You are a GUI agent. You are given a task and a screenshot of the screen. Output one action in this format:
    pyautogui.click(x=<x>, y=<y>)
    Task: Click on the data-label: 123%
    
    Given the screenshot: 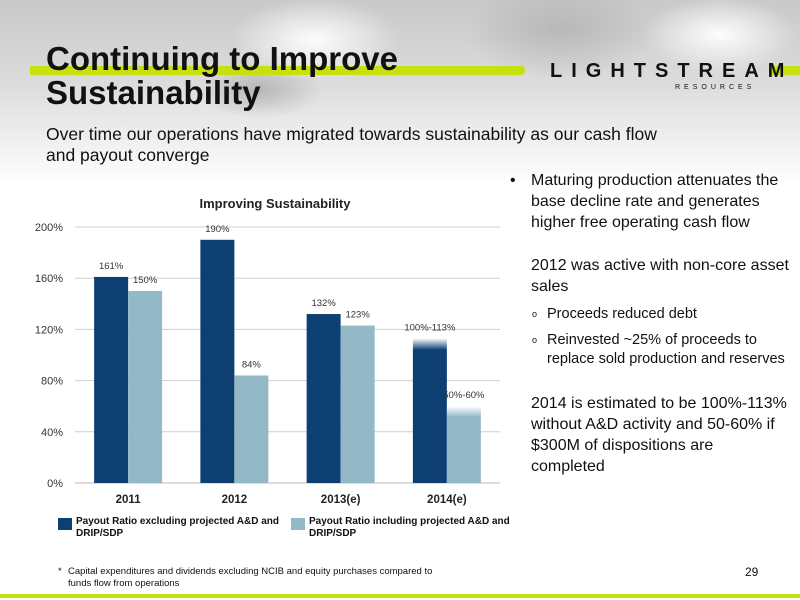 What is the action you would take?
    pyautogui.click(x=357, y=315)
    